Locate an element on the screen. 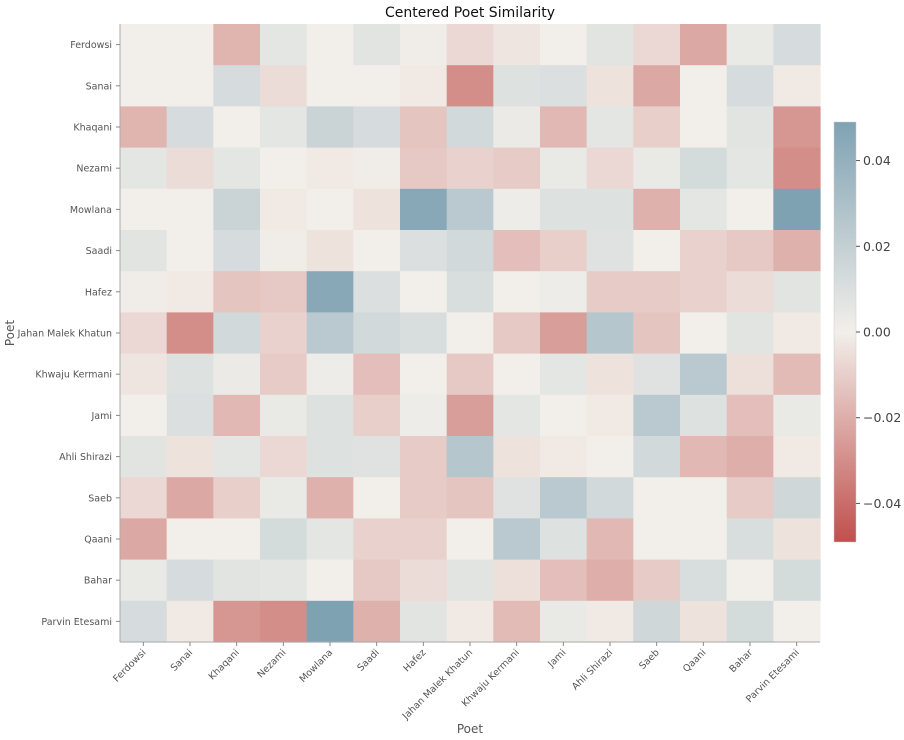 The image size is (904, 740). x-tick-label: Sanai is located at coordinates (182, 660).